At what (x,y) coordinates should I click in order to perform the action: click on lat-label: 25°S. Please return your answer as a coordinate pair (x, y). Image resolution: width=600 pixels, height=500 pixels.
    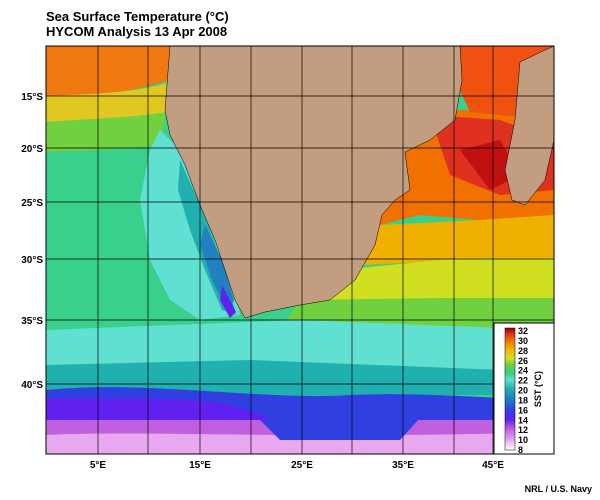
    Looking at the image, I should click on (32, 203).